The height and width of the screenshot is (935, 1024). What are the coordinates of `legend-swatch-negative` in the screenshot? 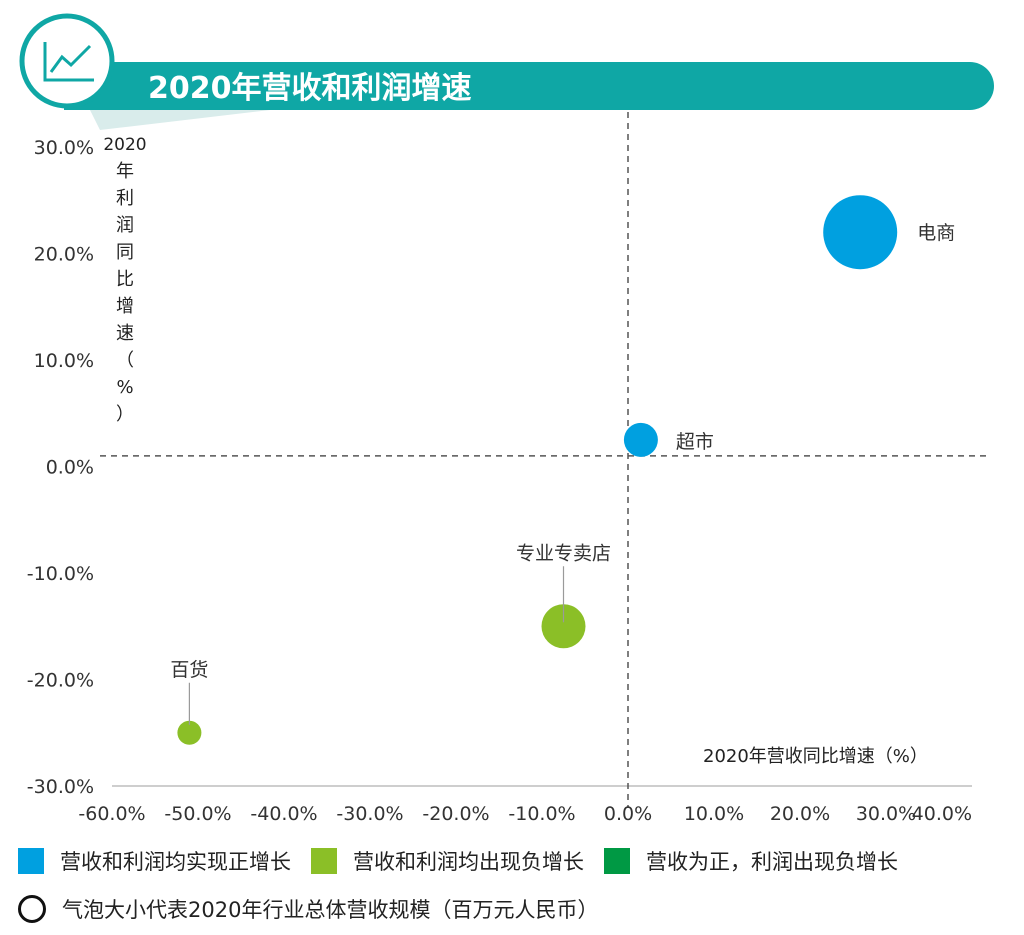 It's located at (324, 861).